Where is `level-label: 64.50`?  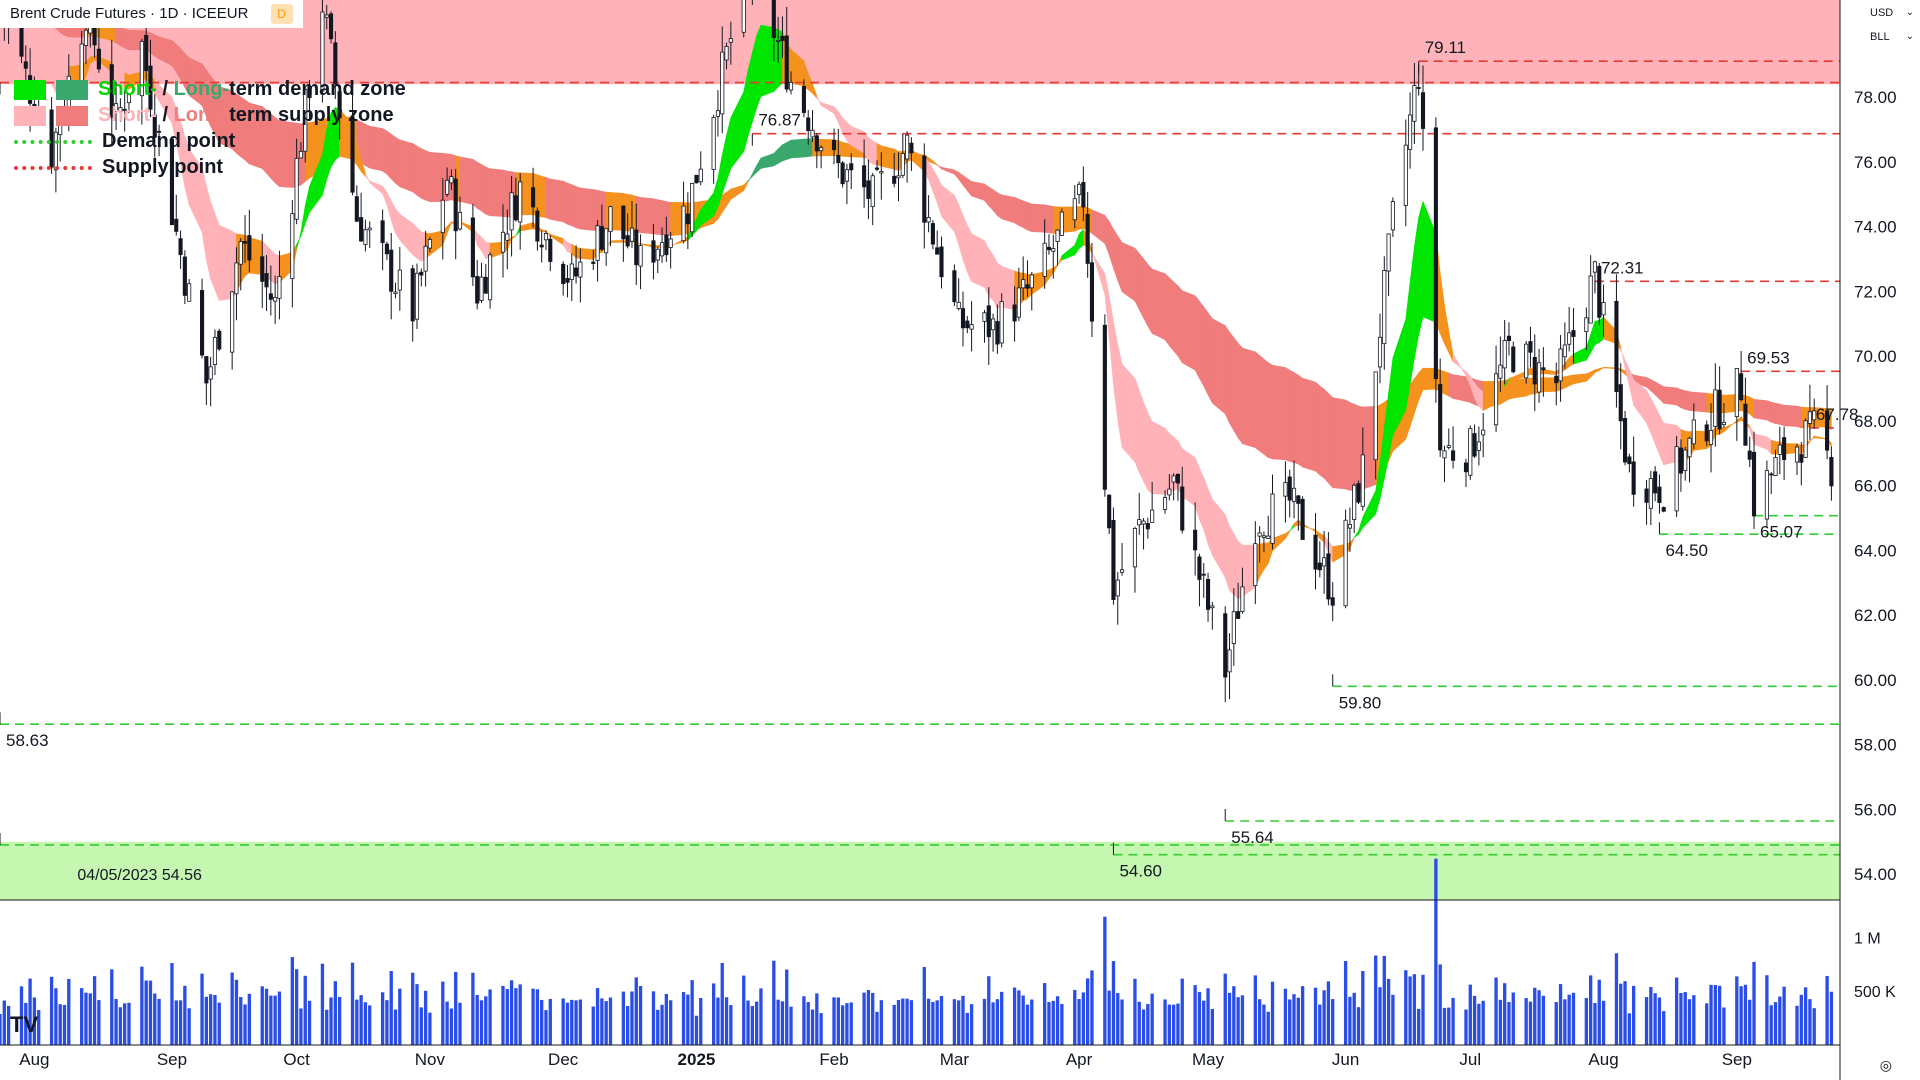
level-label: 64.50 is located at coordinates (1686, 550).